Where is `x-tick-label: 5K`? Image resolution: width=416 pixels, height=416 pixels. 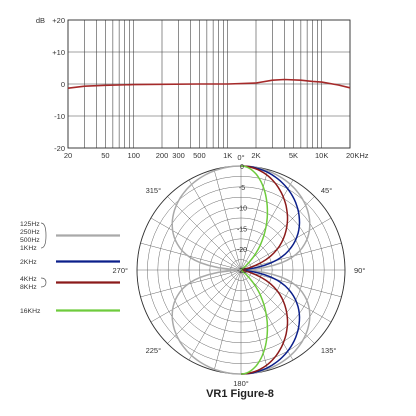 x-tick-label: 5K is located at coordinates (293, 155).